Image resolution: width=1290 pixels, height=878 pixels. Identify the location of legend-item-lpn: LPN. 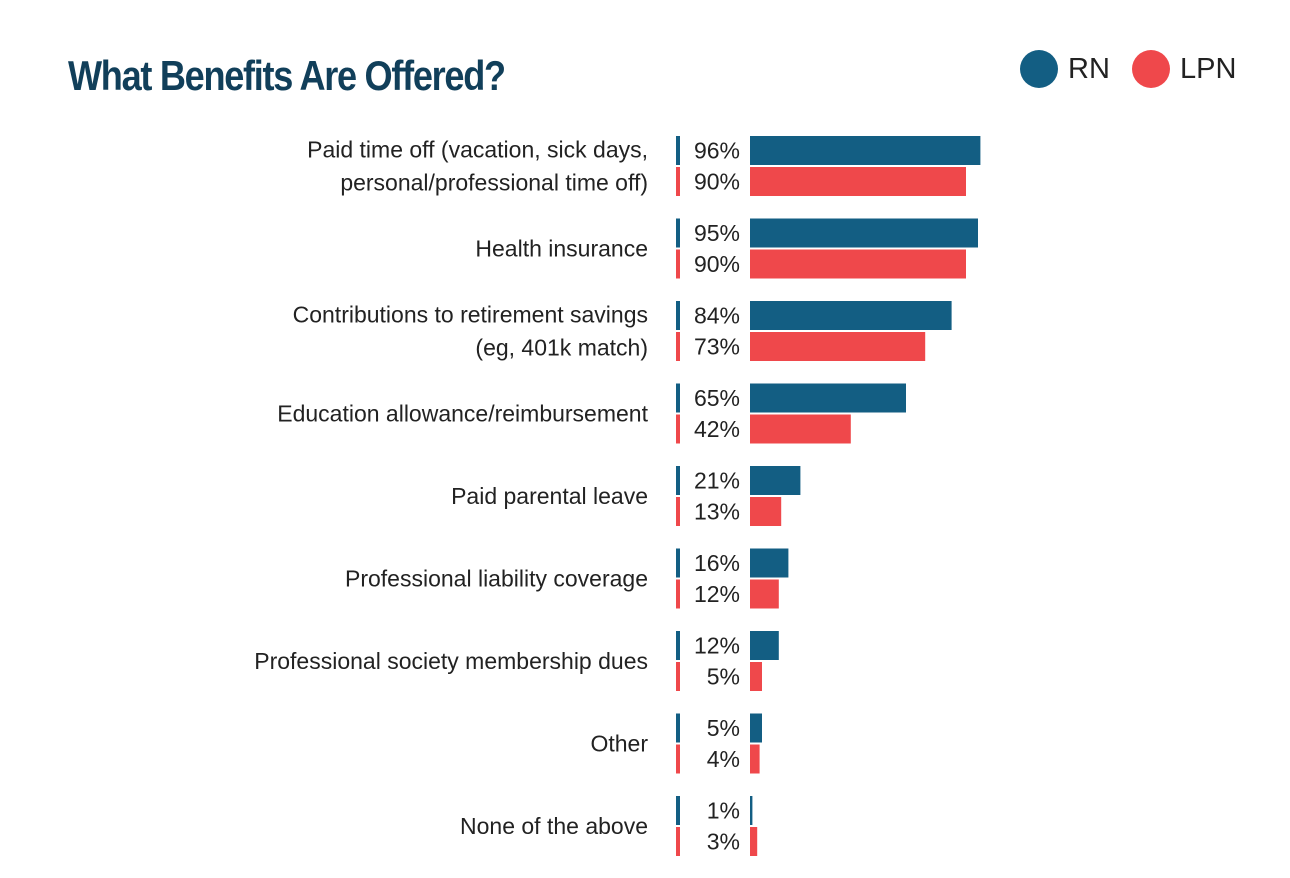
(1184, 69).